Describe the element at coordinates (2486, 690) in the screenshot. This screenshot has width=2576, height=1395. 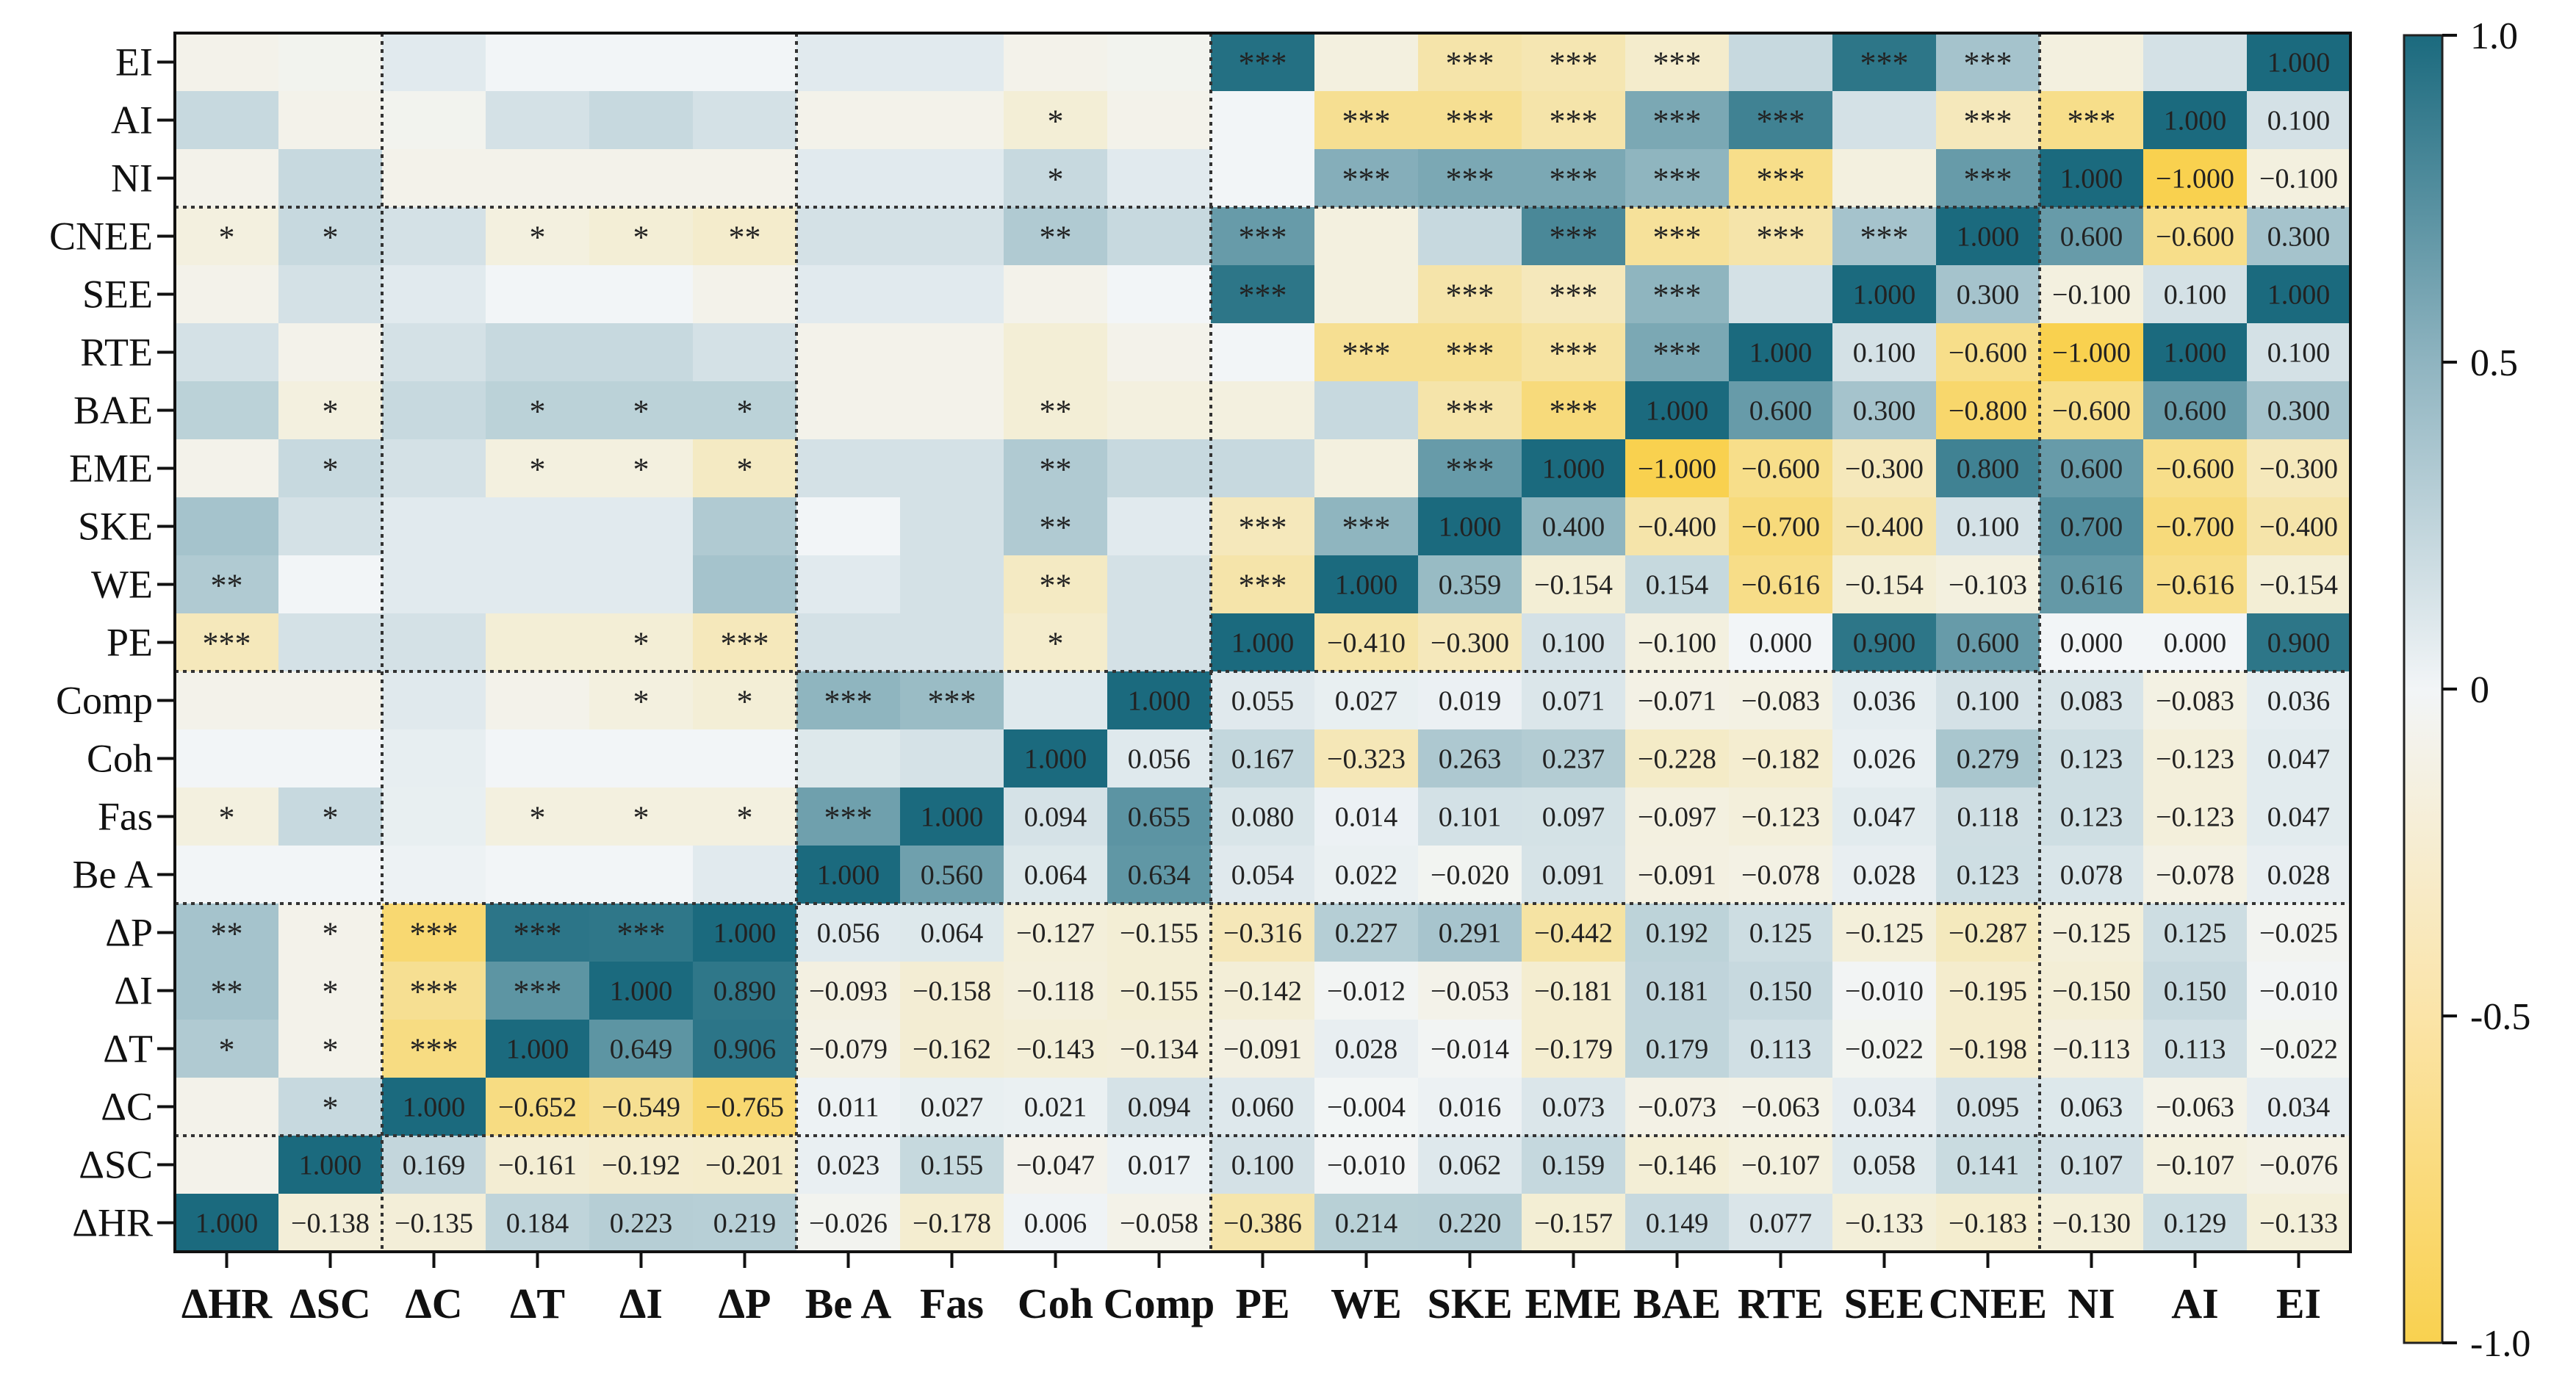
I see `colorbar-ticks: 1.0 0.5 0 -0.5 -1.0` at that location.